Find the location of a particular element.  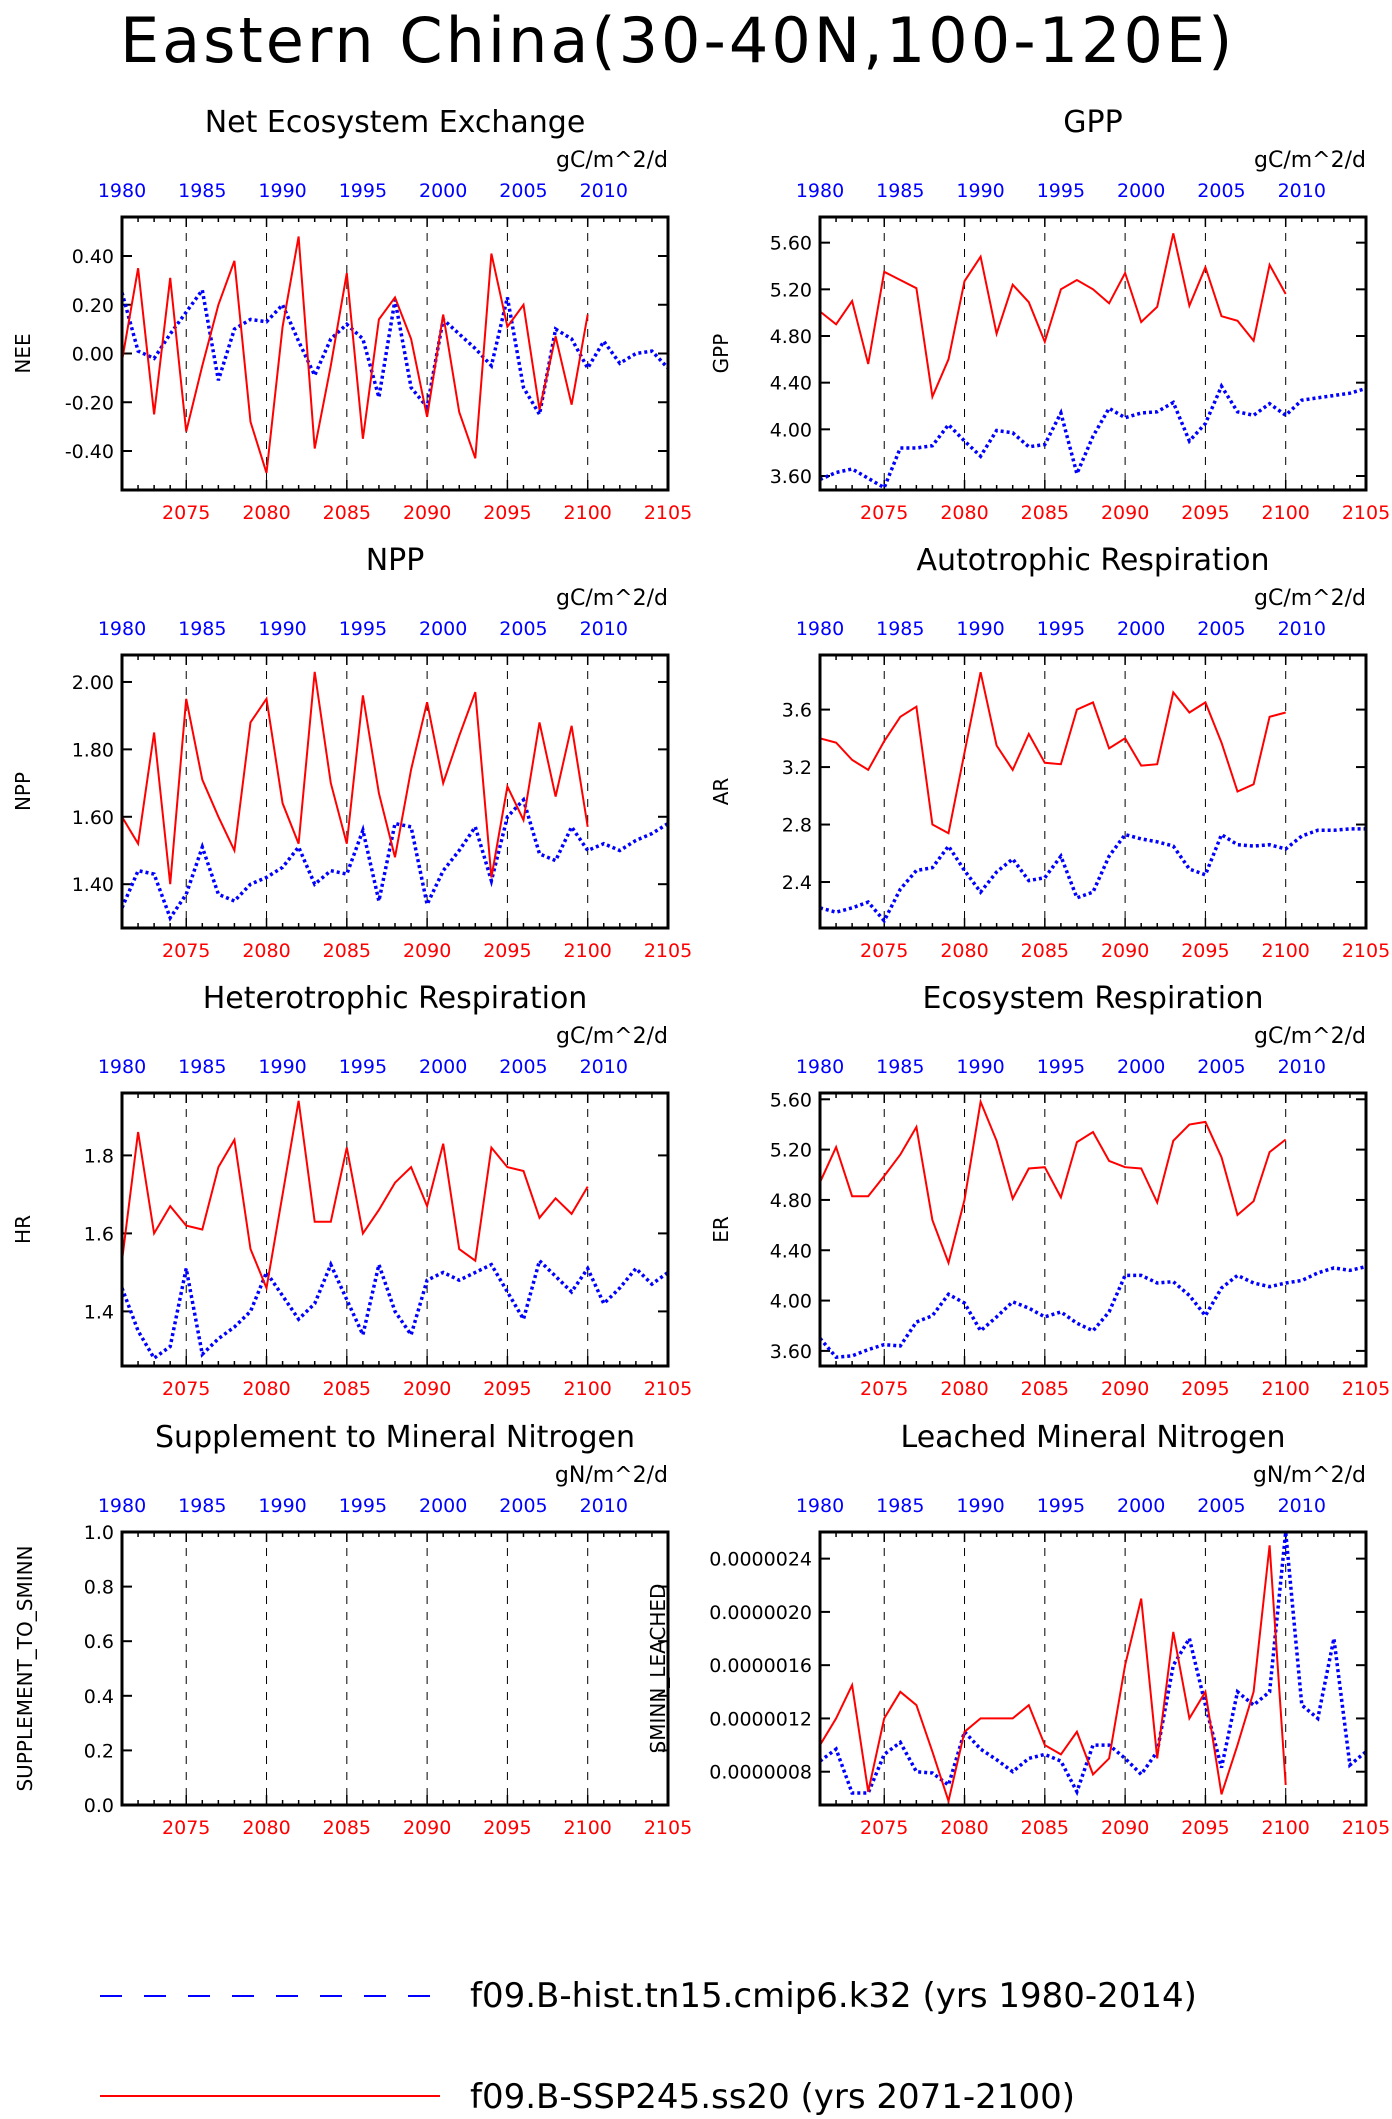

y-tick-label: 5.20 is located at coordinates (791, 1151).